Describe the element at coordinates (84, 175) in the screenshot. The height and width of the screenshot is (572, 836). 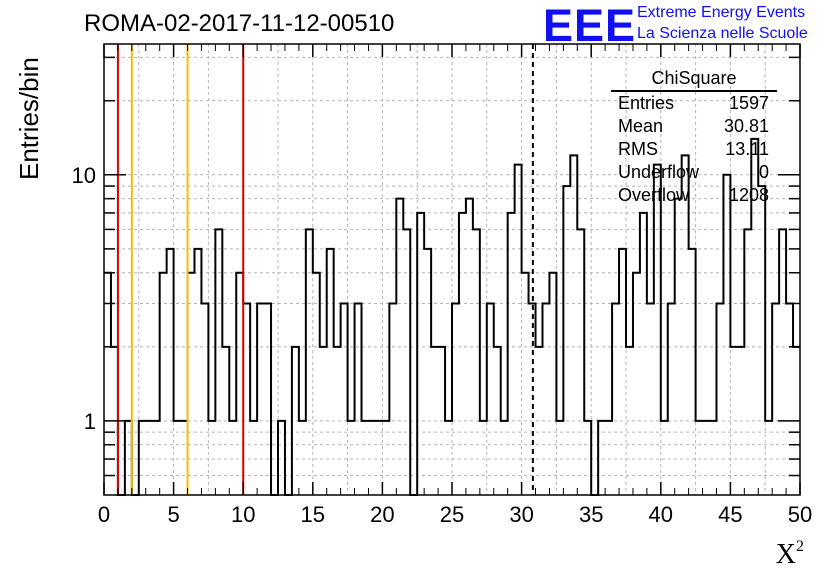
I see `y-tick-label: 10` at that location.